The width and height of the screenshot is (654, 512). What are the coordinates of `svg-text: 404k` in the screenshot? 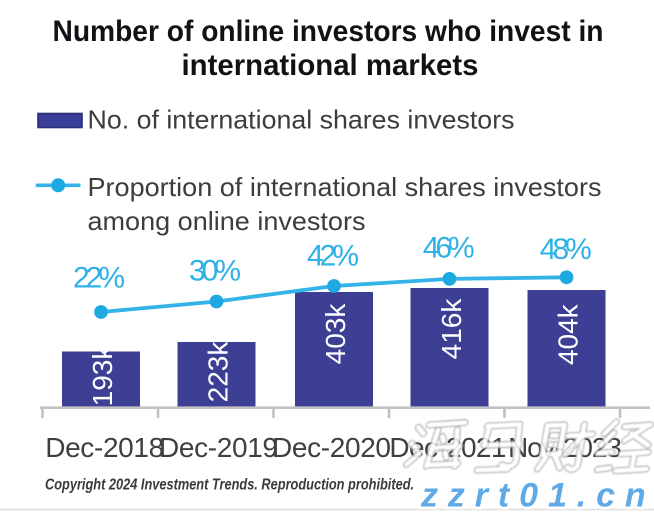 It's located at (568, 334).